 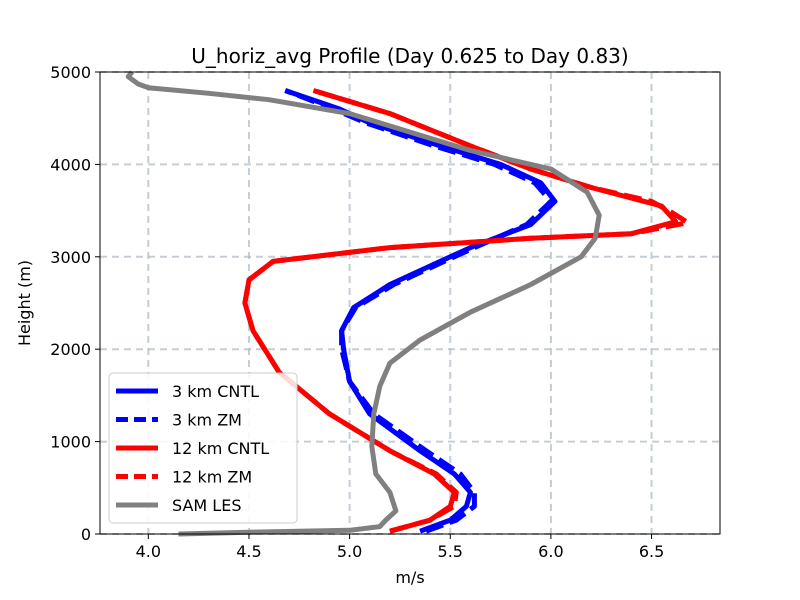 I want to click on y-tick-label: 4000, so click(x=70, y=164).